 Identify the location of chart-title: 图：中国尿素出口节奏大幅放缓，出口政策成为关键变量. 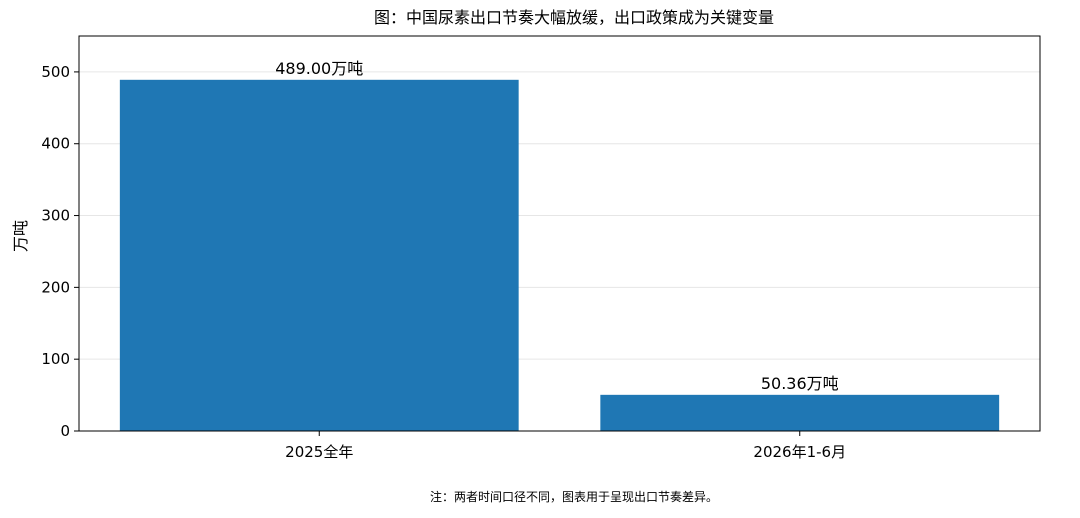
(574, 17).